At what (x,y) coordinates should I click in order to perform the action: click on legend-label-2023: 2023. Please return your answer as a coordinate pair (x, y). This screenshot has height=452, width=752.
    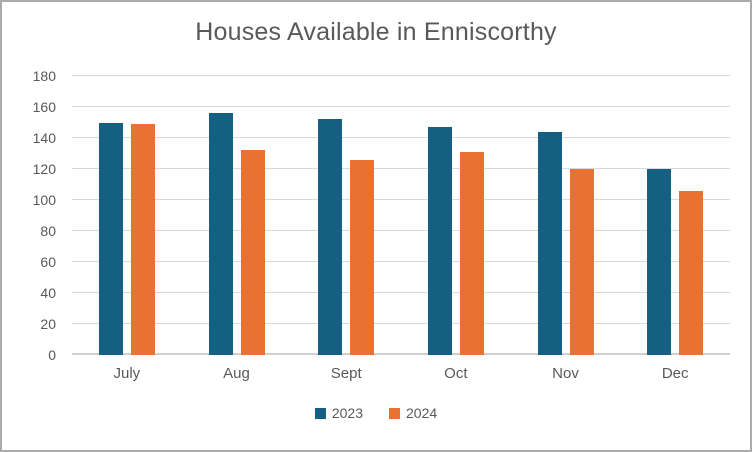
    Looking at the image, I should click on (347, 413).